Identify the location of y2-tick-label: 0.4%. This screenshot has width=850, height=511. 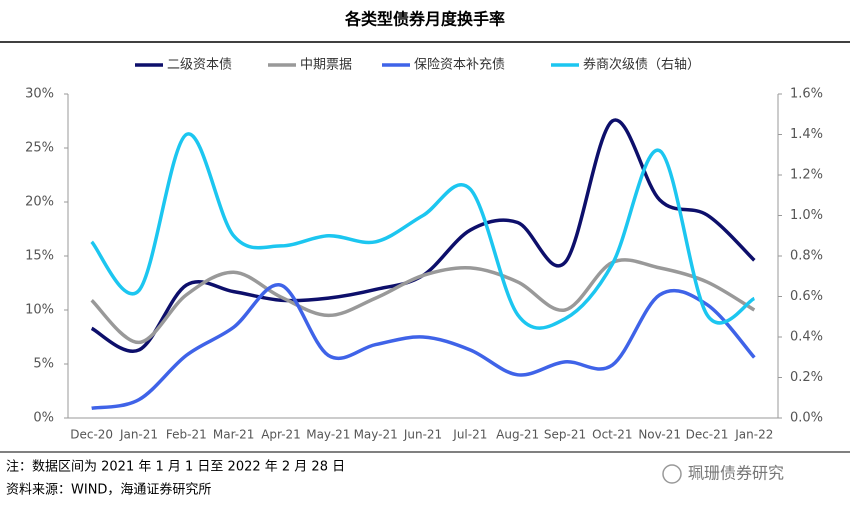
(806, 337).